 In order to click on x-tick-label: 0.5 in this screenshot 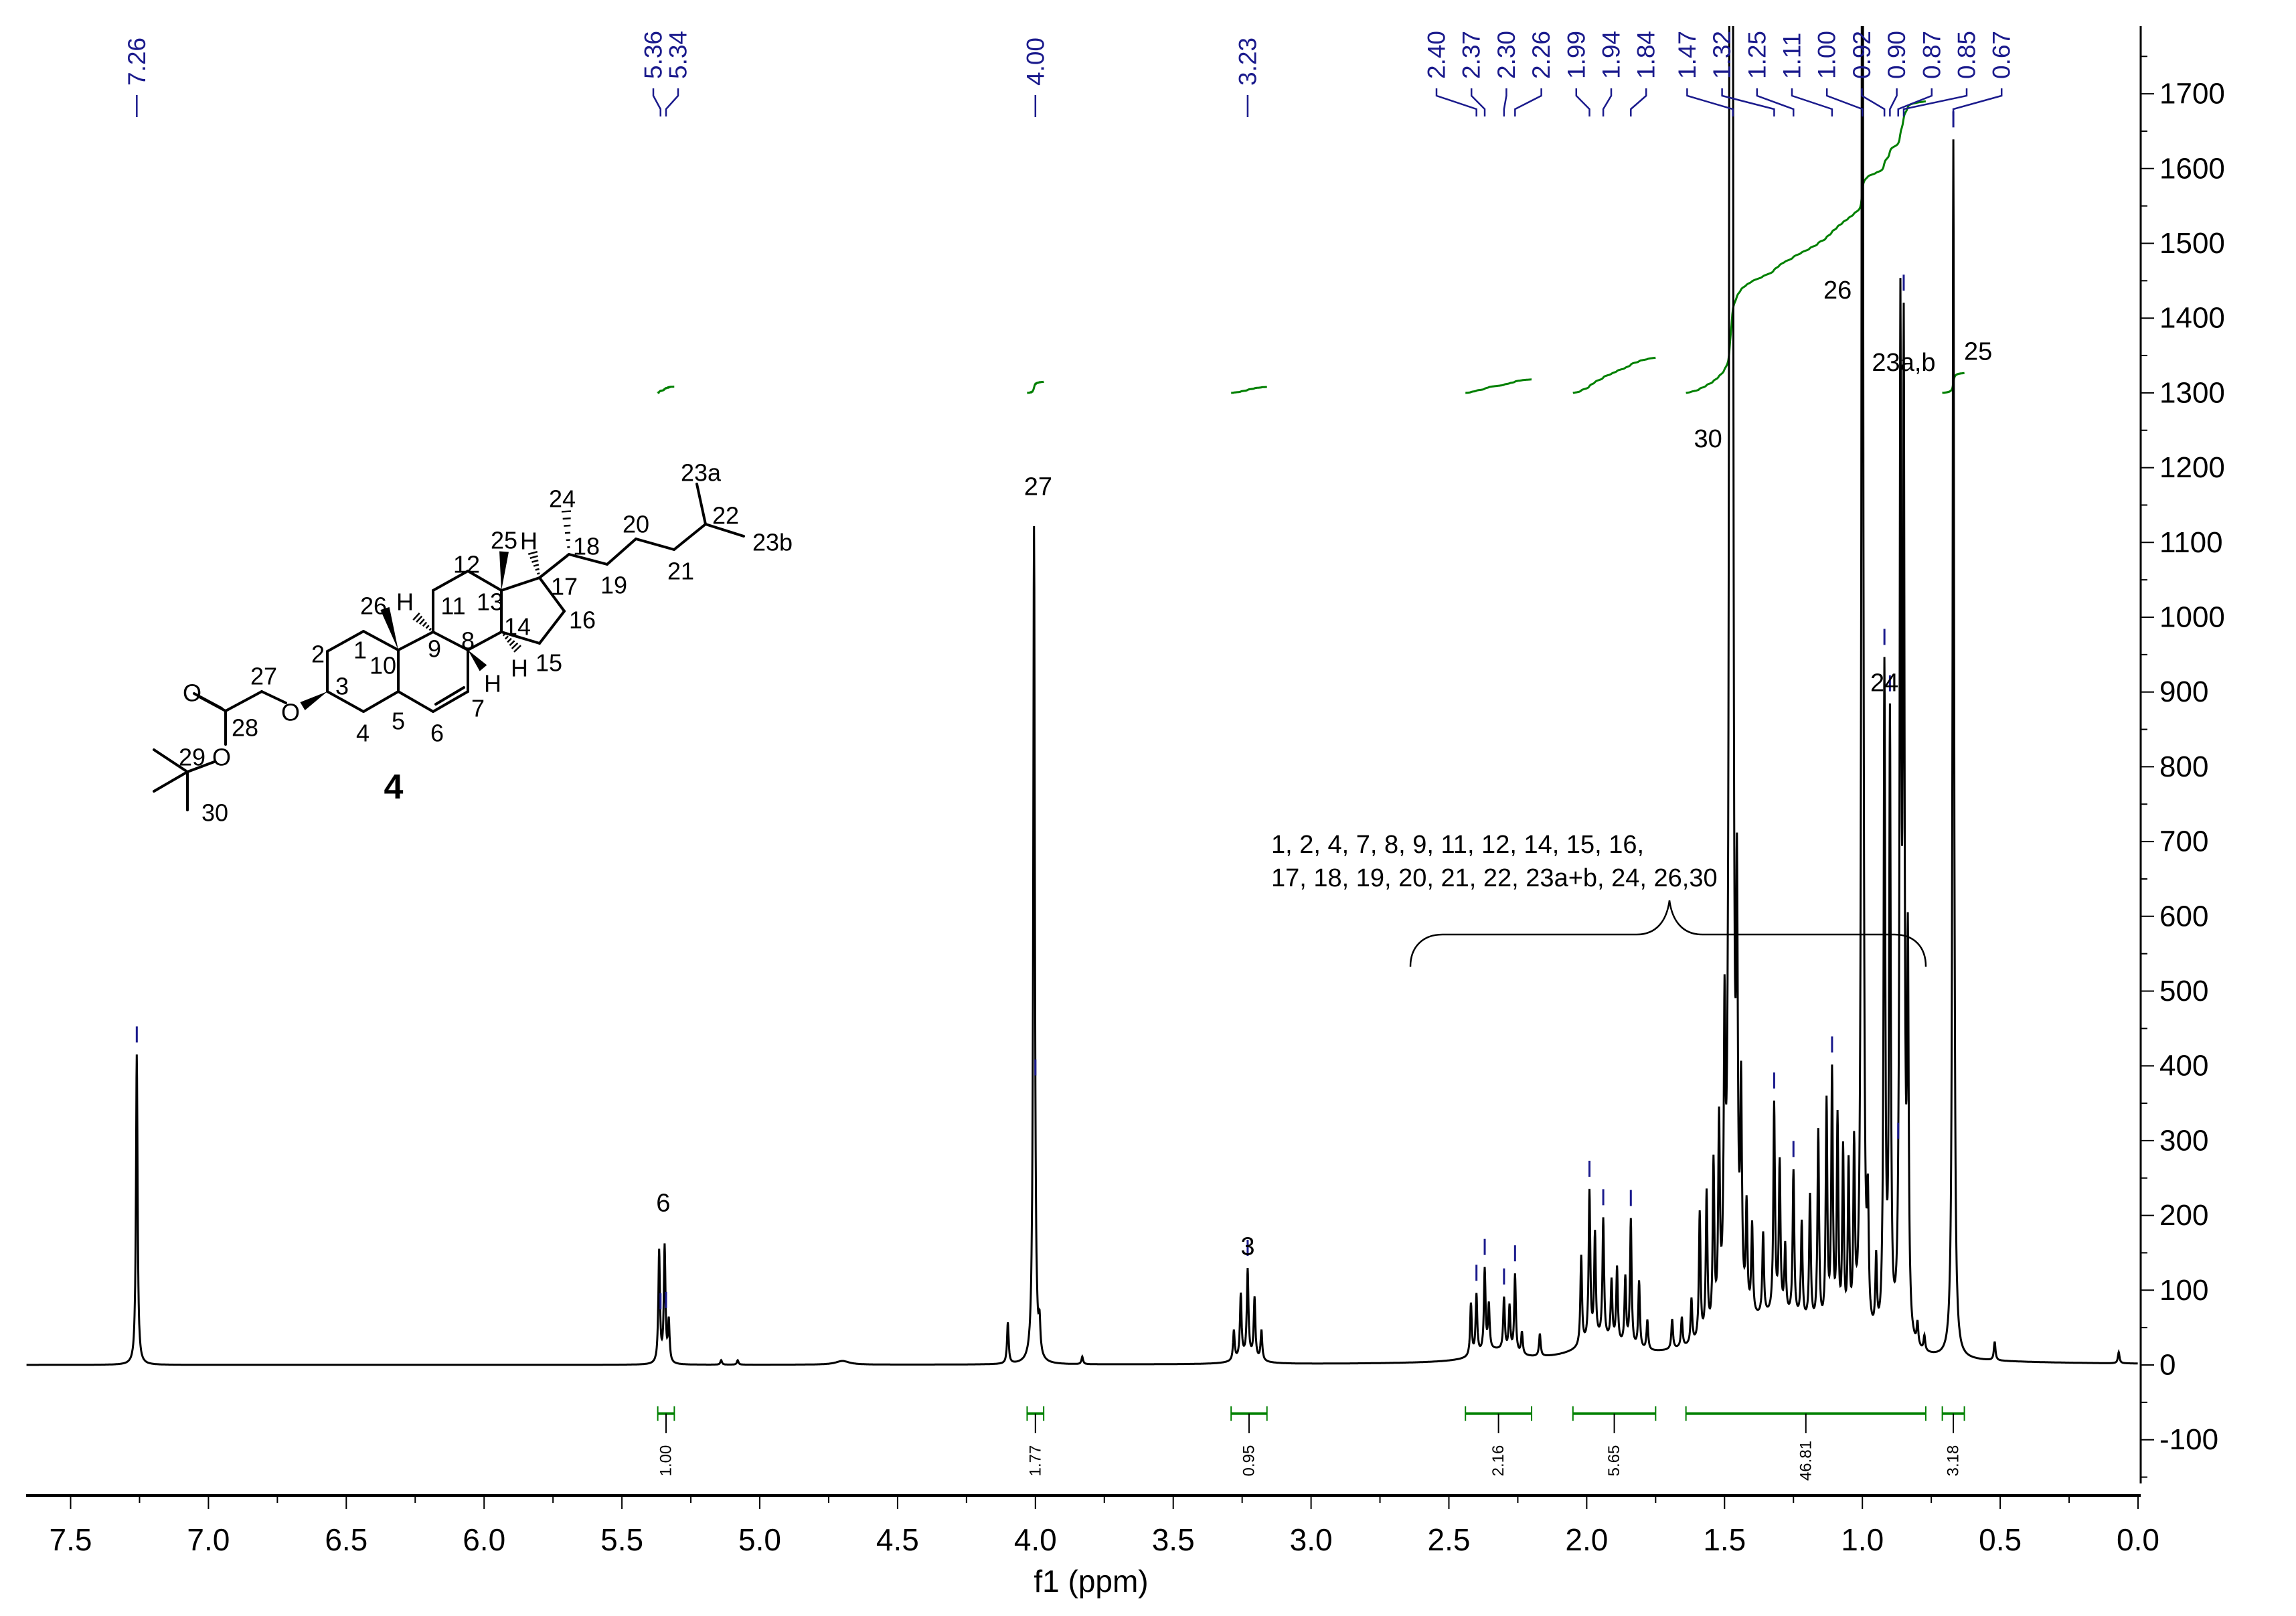, I will do `click(2001, 1540)`.